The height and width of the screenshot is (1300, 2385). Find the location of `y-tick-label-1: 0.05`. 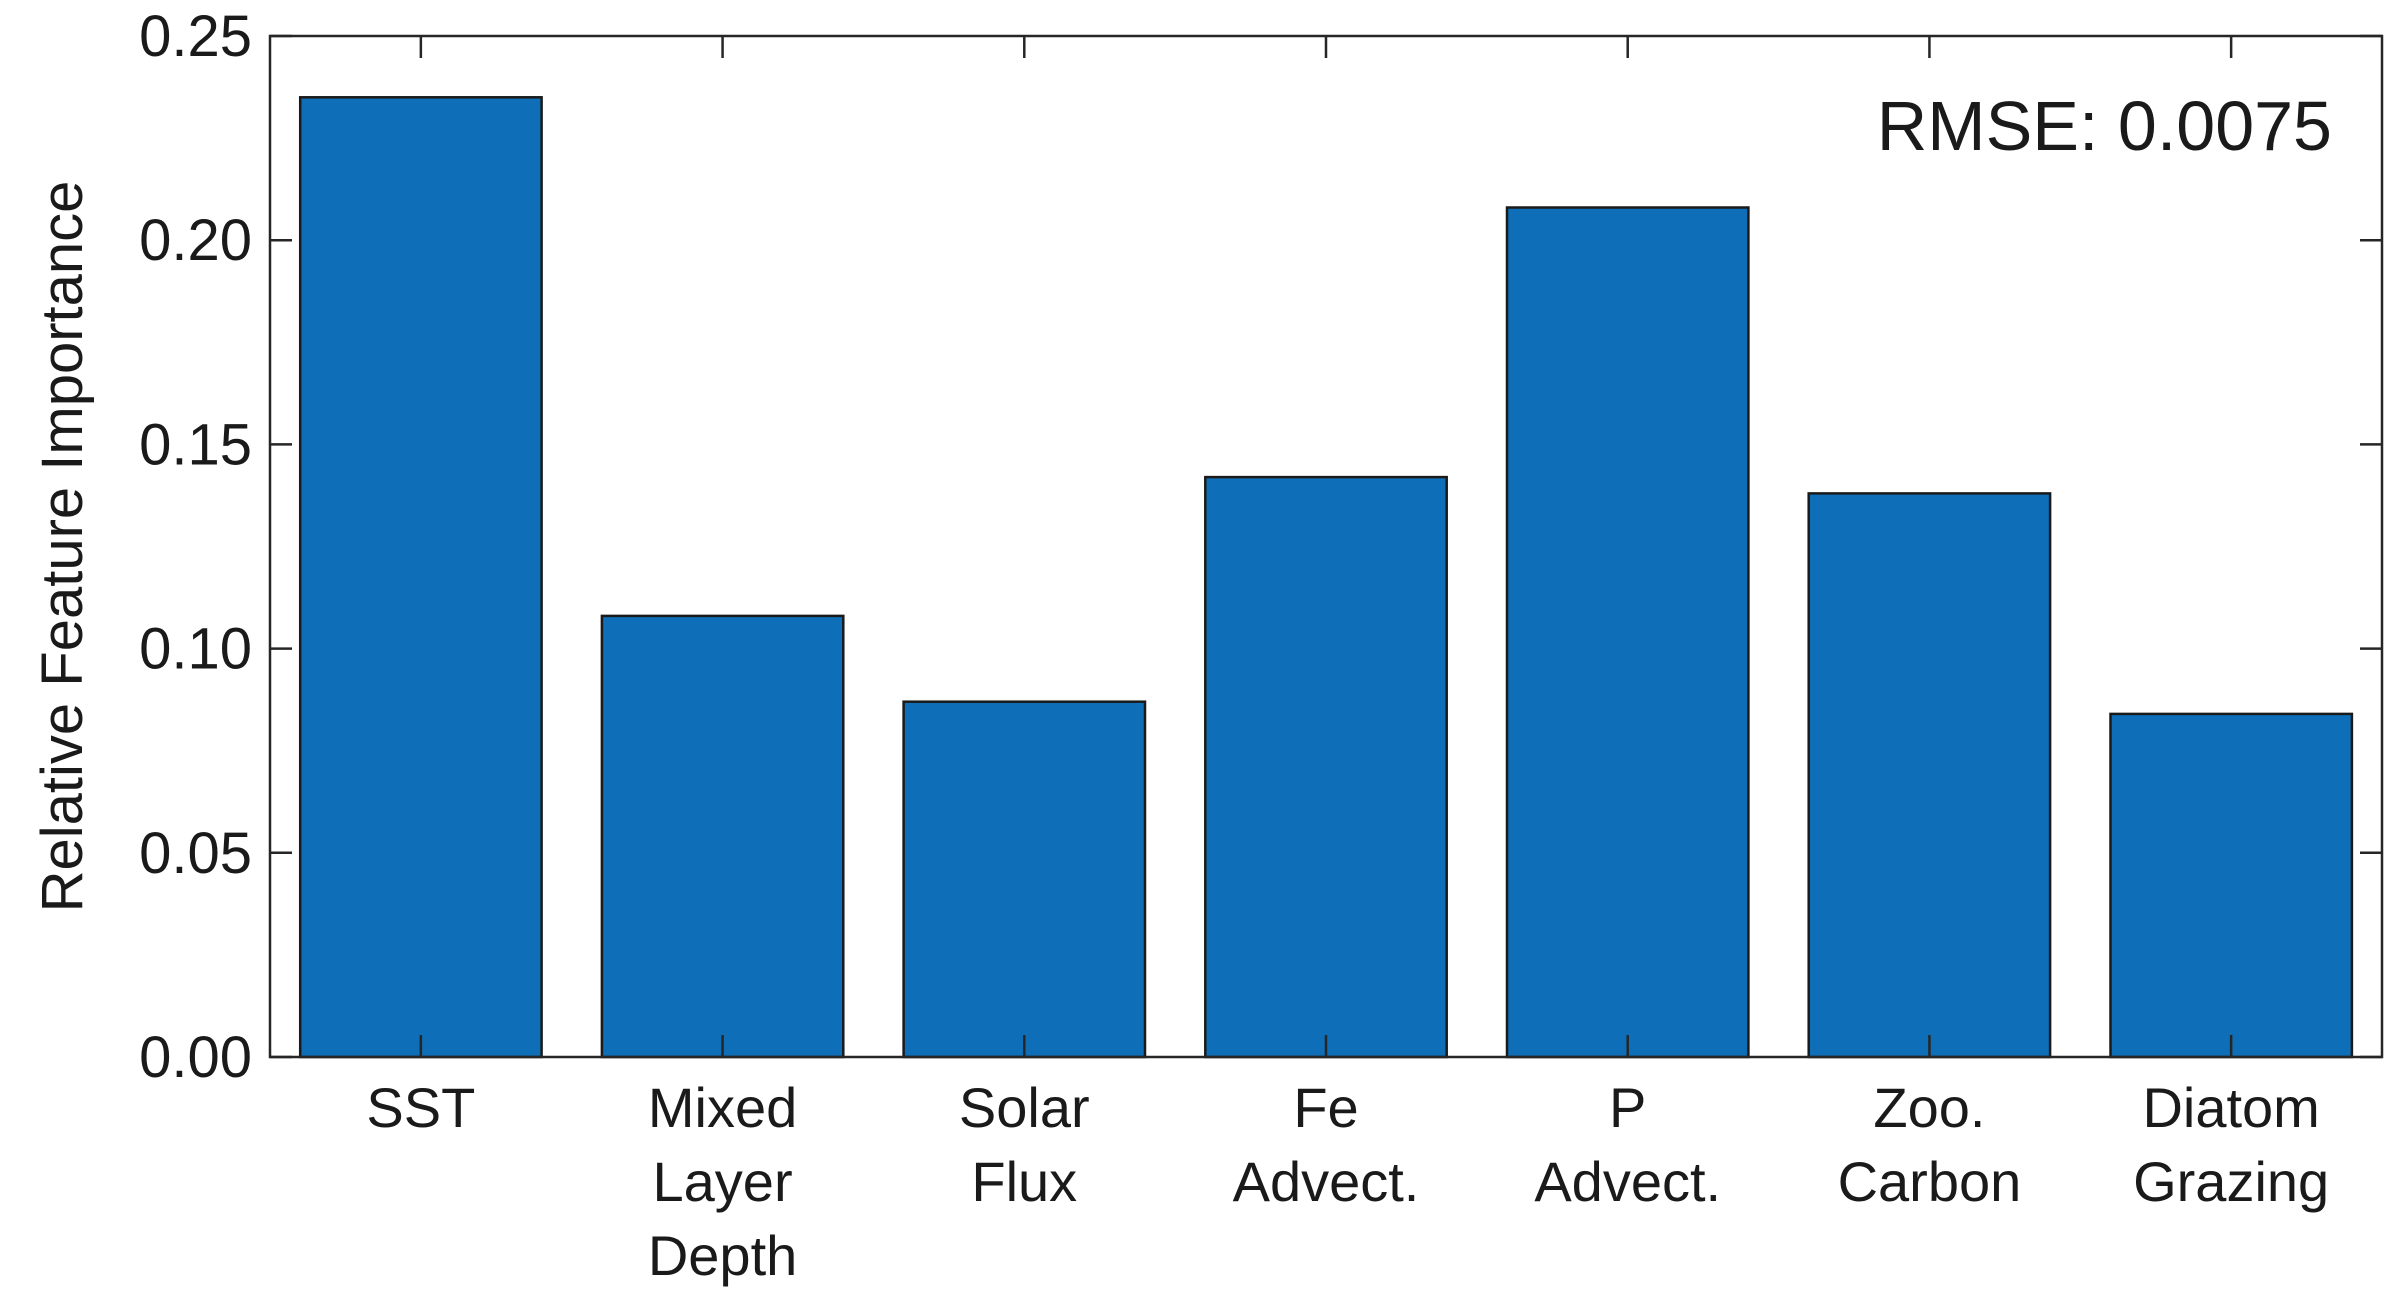

y-tick-label-1: 0.05 is located at coordinates (195, 853).